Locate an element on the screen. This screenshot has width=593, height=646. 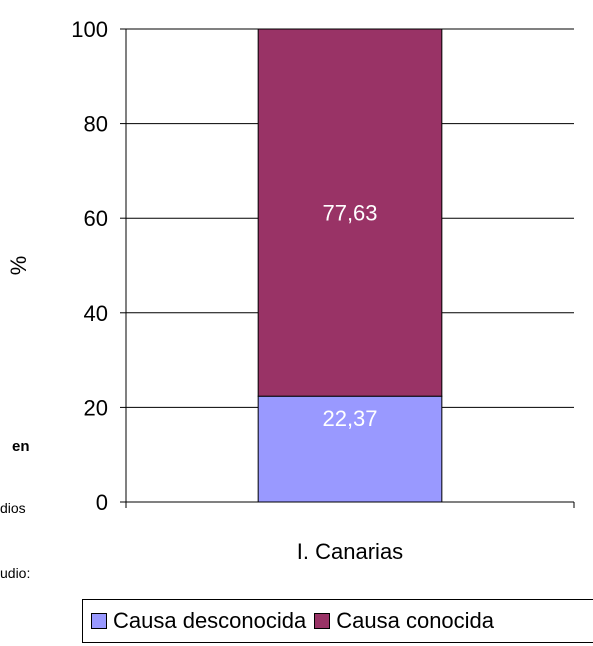
y-tick-label-0: 0 is located at coordinates (102, 502).